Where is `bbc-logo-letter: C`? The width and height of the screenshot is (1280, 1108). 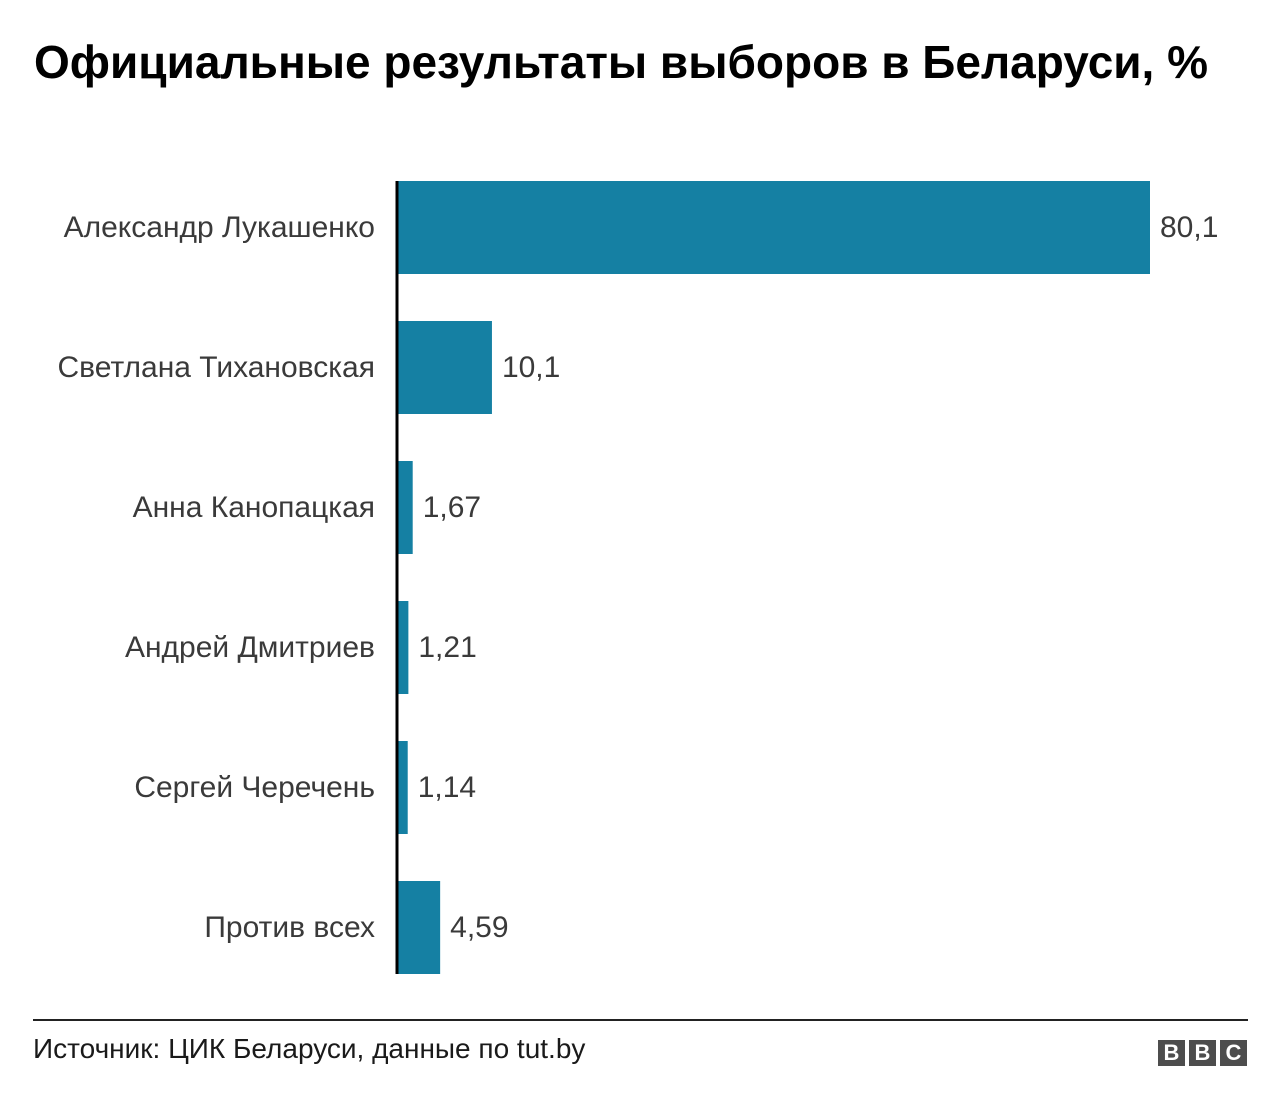
bbc-logo-letter: C is located at coordinates (1233, 1053).